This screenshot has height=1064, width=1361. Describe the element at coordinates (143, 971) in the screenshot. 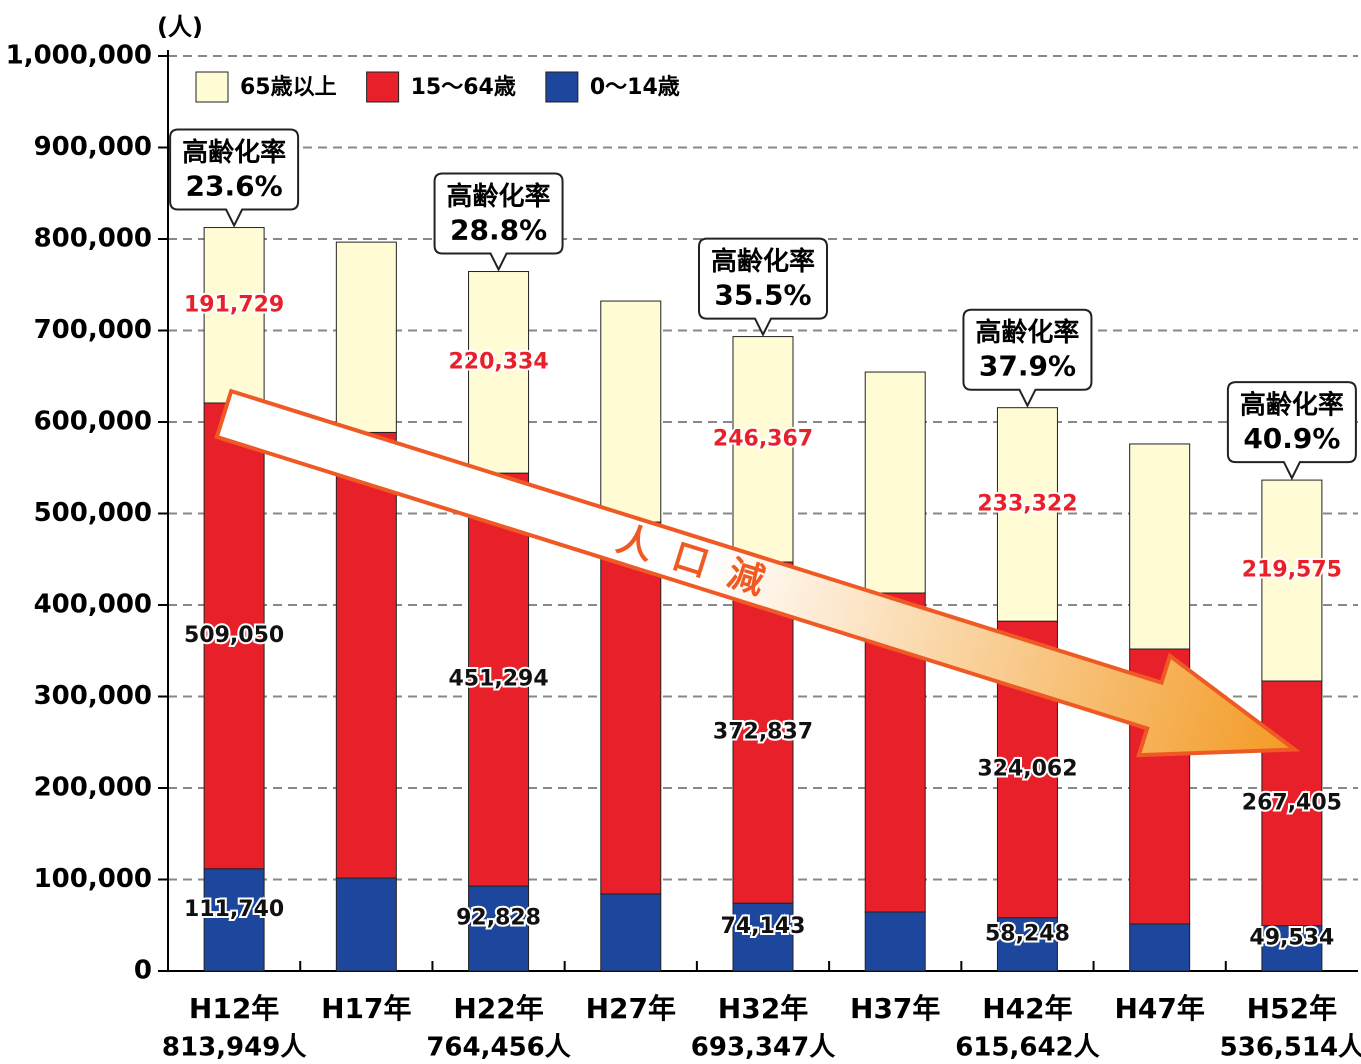

I see `y-tick-label: 0` at that location.